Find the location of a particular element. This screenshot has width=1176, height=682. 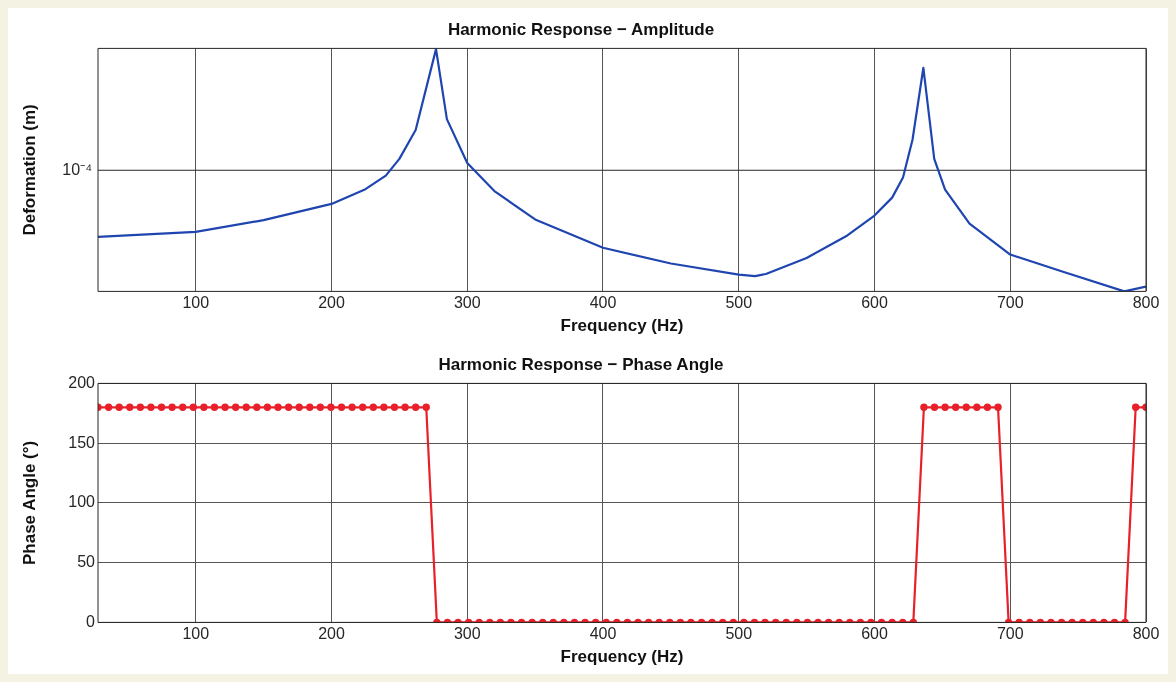

y-tick-label: 150 is located at coordinates (82, 442).